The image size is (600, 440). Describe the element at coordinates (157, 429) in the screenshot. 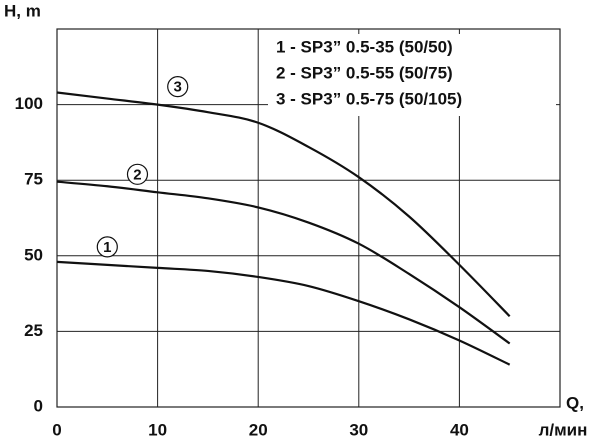

I see `x-tick-label: 10` at that location.